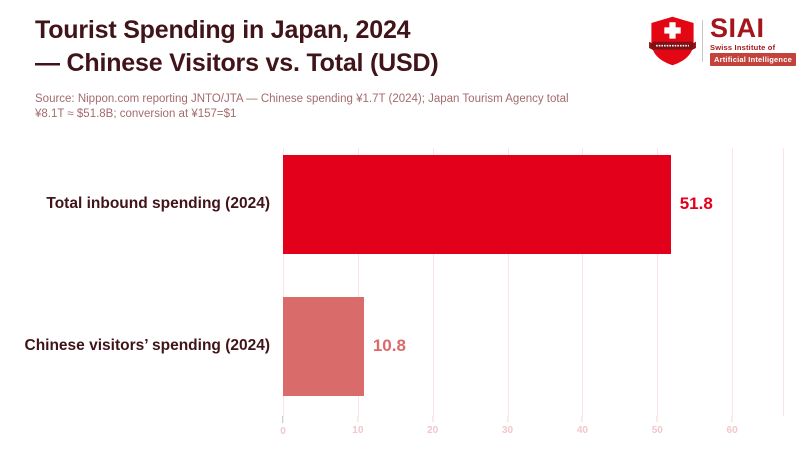  Describe the element at coordinates (237, 63) in the screenshot. I see `title-line-2: — Chinese Visitors vs. Total (USD)` at that location.